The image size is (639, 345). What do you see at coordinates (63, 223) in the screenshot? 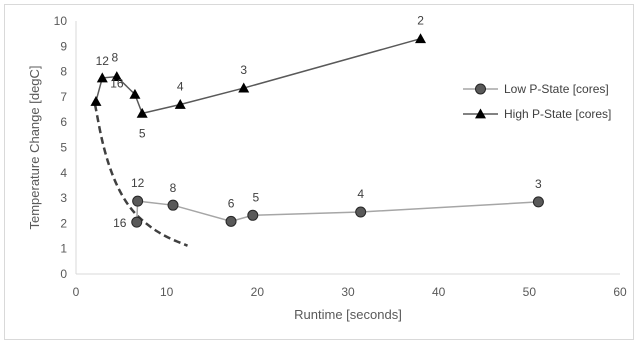
I see `y-tick-label: 2` at bounding box center [63, 223].